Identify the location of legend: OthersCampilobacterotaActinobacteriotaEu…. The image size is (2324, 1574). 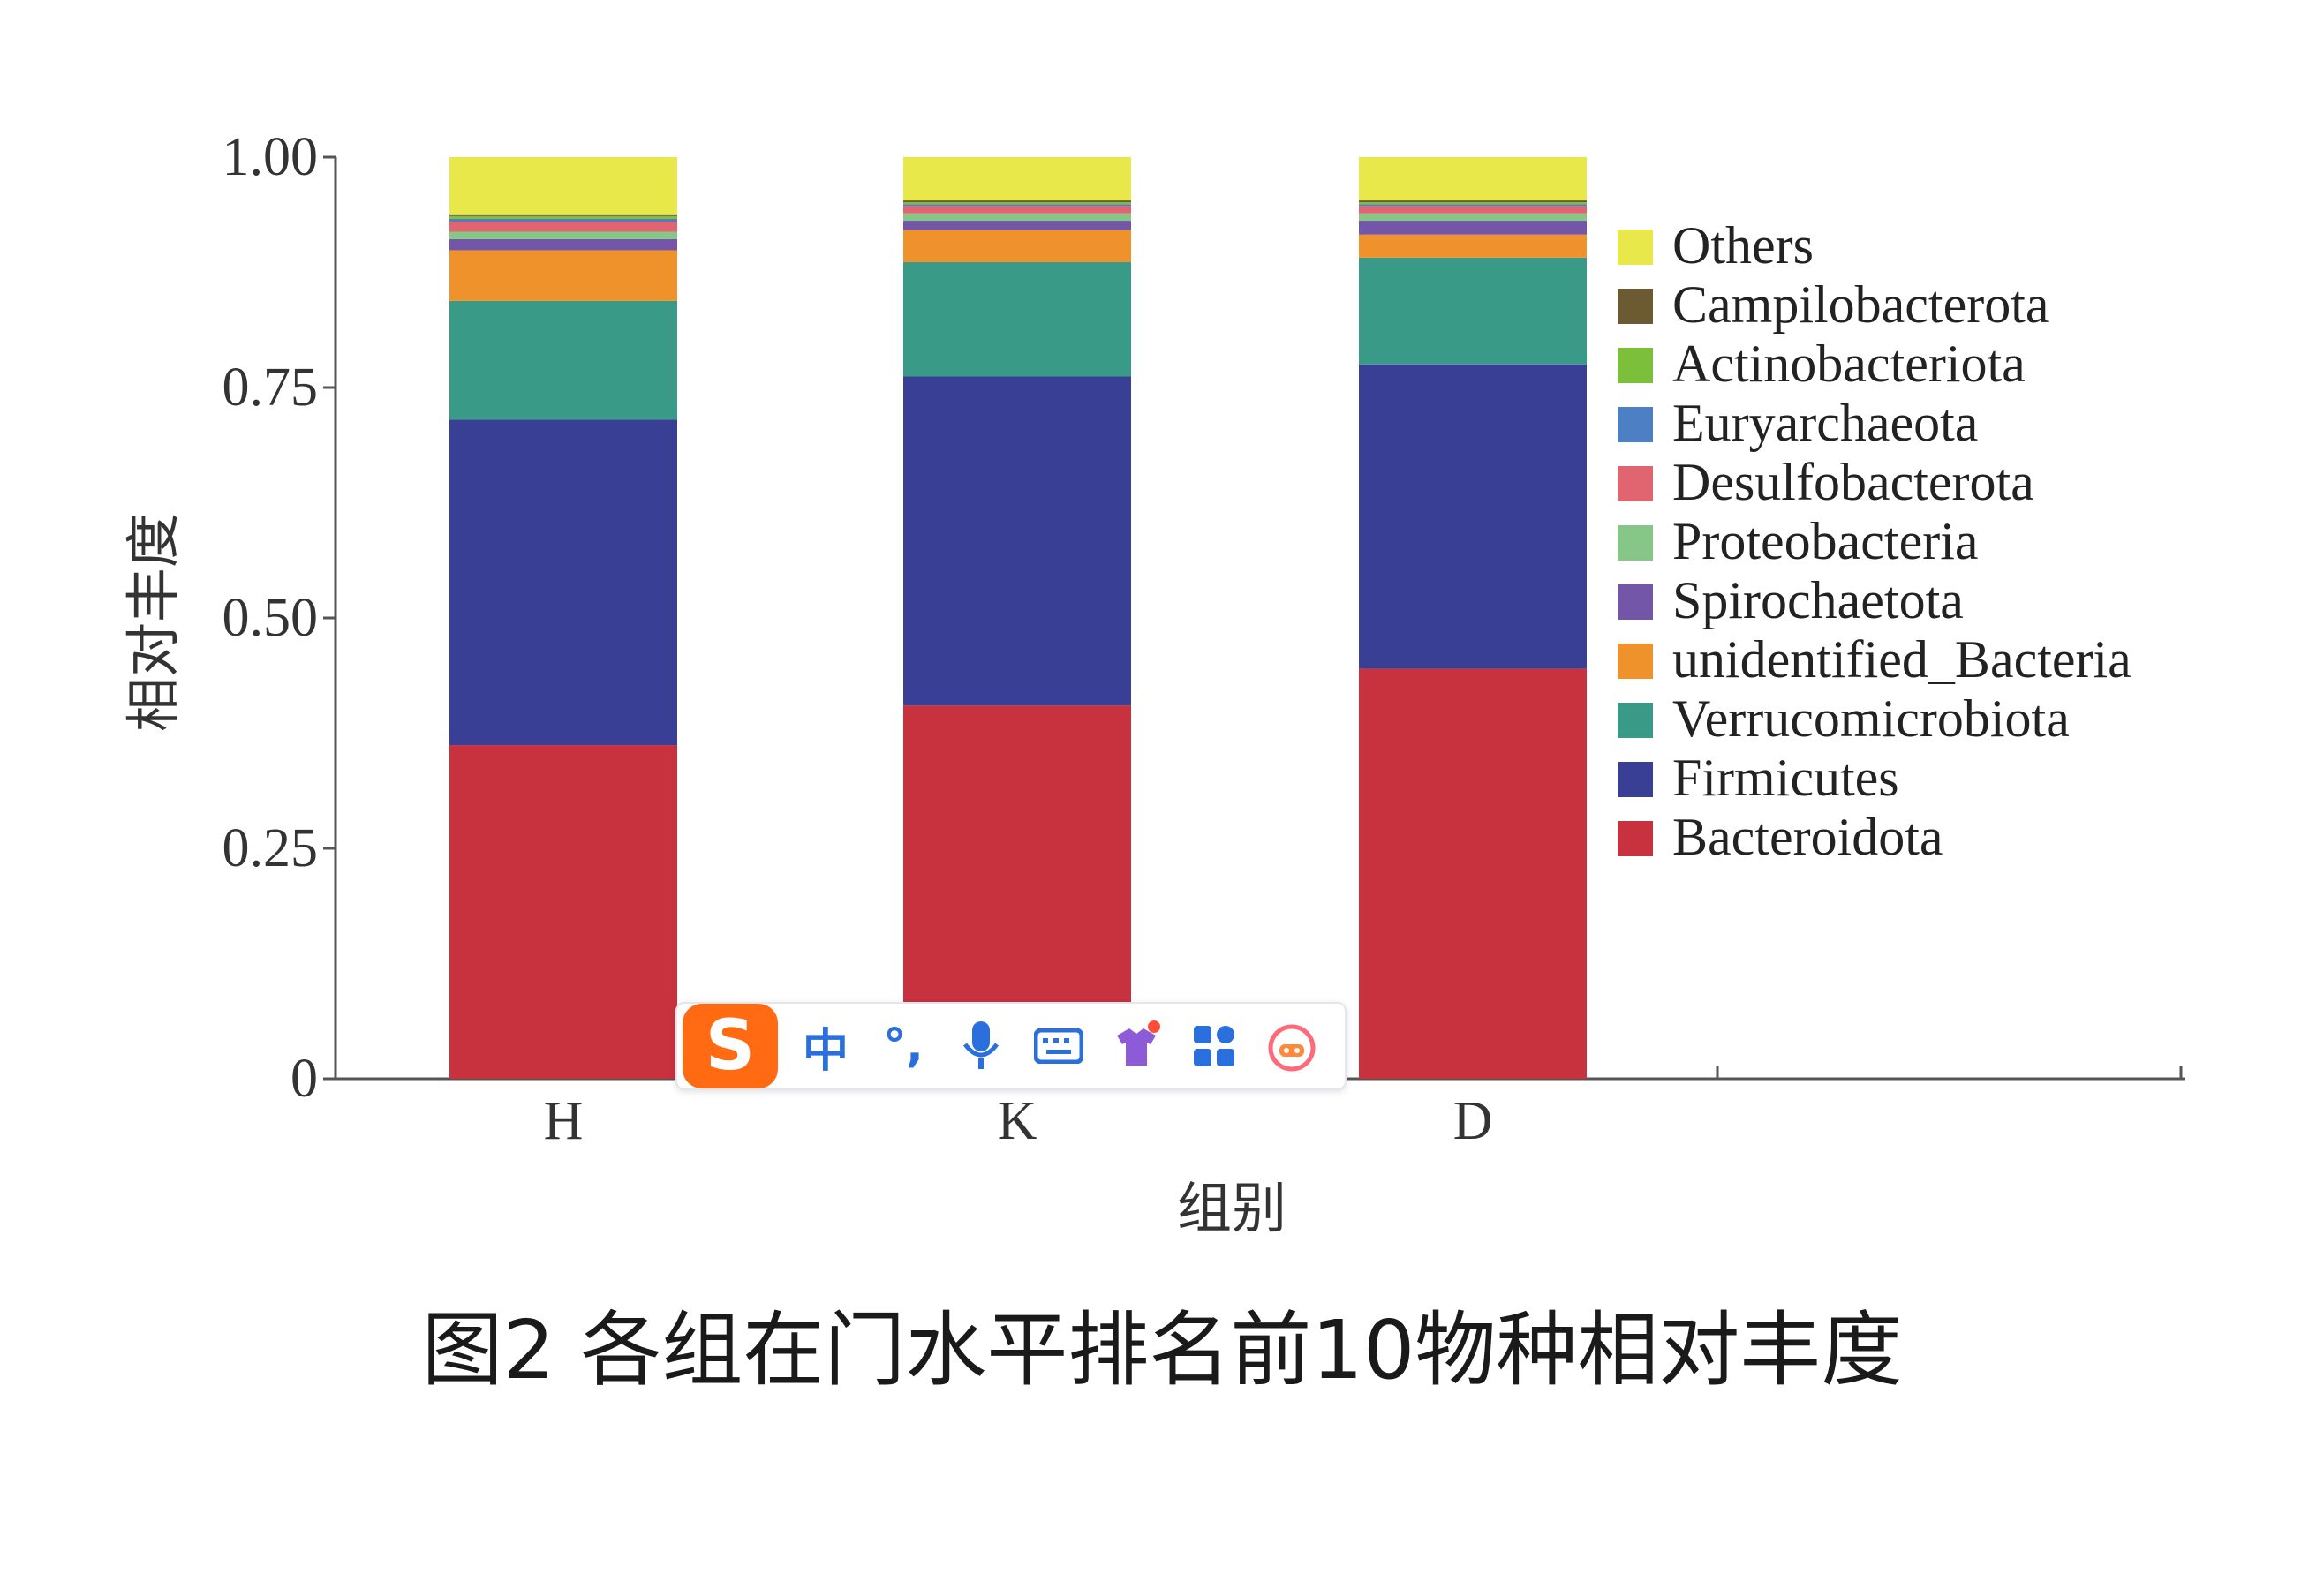
(1875, 541).